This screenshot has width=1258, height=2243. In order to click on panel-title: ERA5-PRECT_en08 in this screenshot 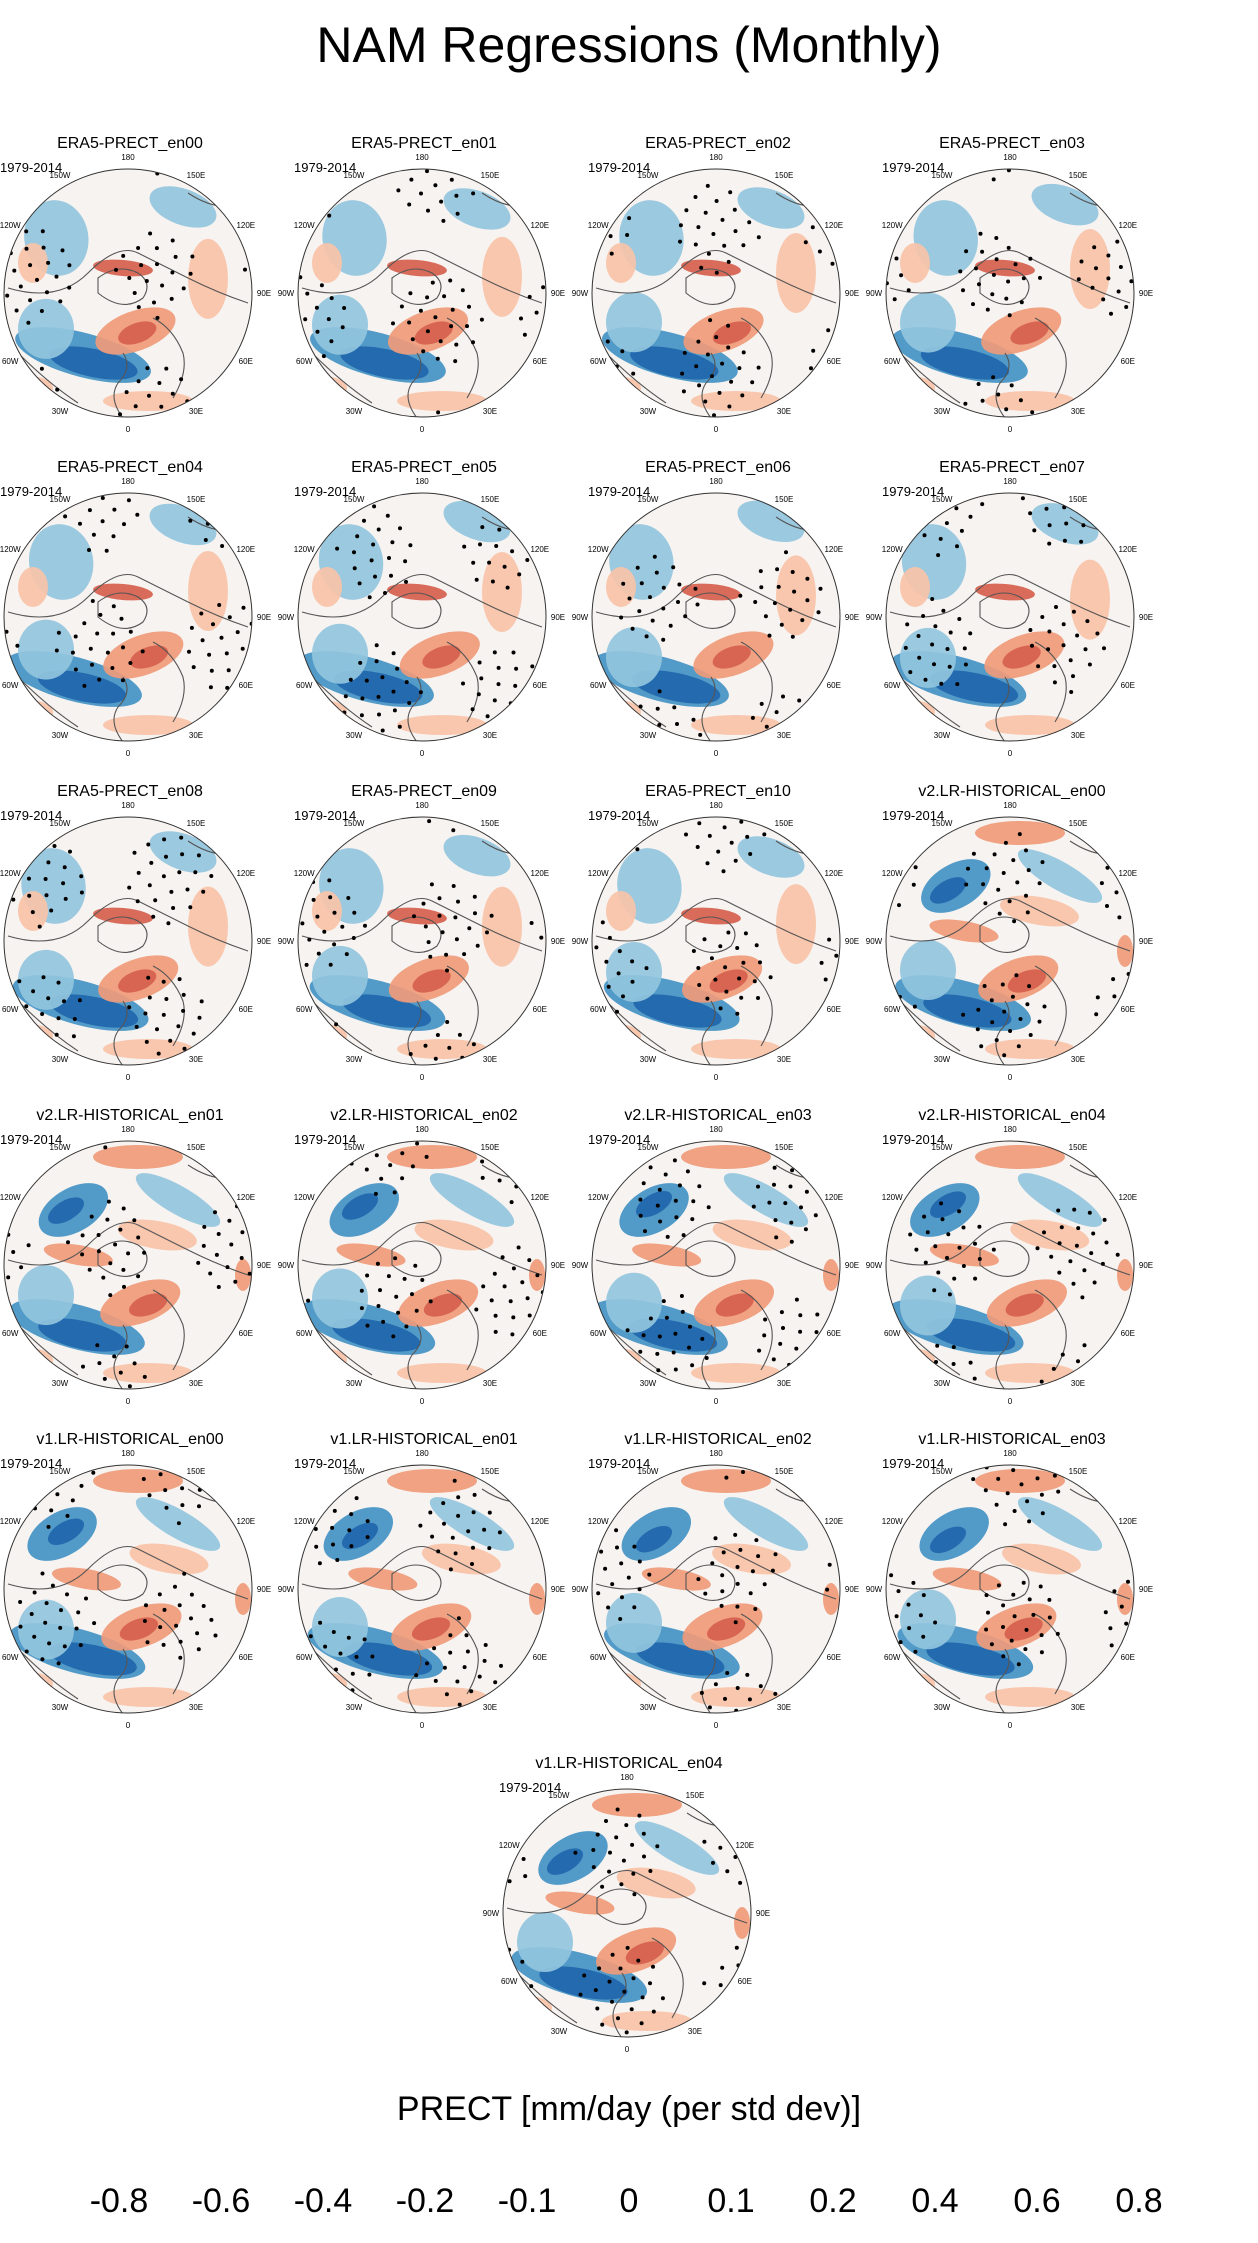, I will do `click(130, 791)`.